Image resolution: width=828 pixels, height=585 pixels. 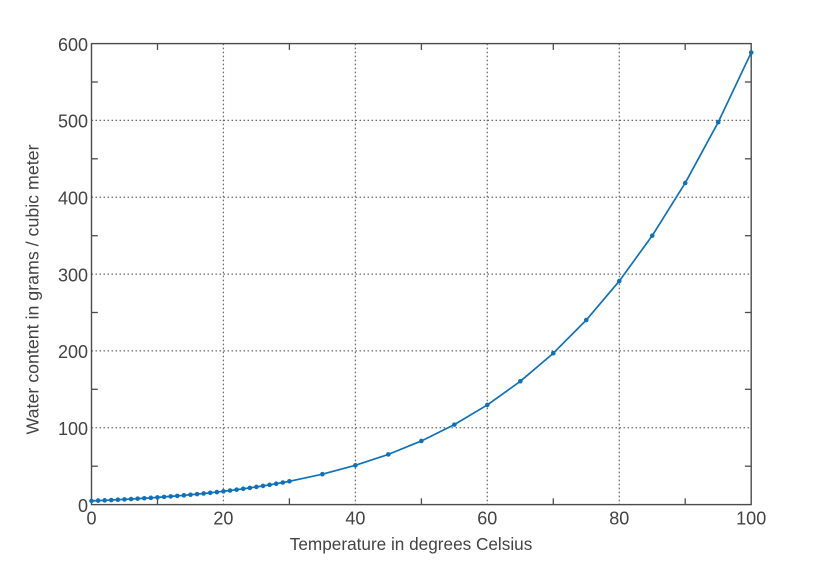 I want to click on svg-text: 500, so click(x=73, y=122).